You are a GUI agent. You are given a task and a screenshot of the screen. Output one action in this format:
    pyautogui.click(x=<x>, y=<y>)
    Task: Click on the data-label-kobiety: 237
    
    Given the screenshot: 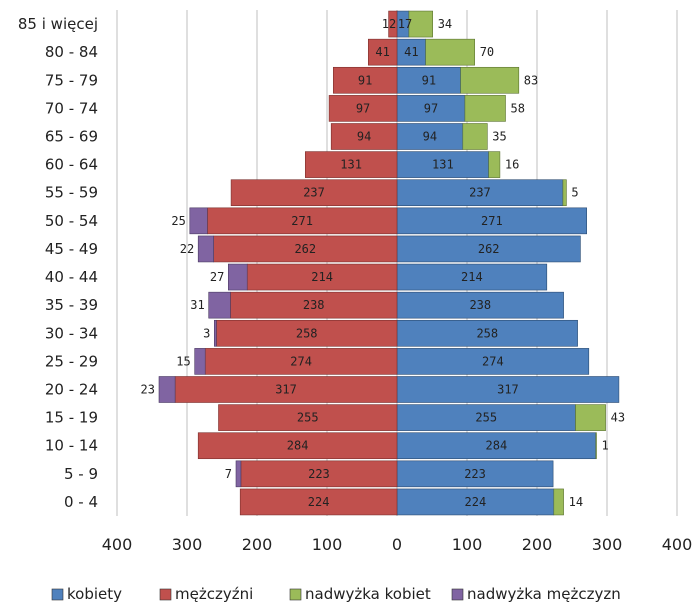 What is the action you would take?
    pyautogui.click(x=480, y=193)
    